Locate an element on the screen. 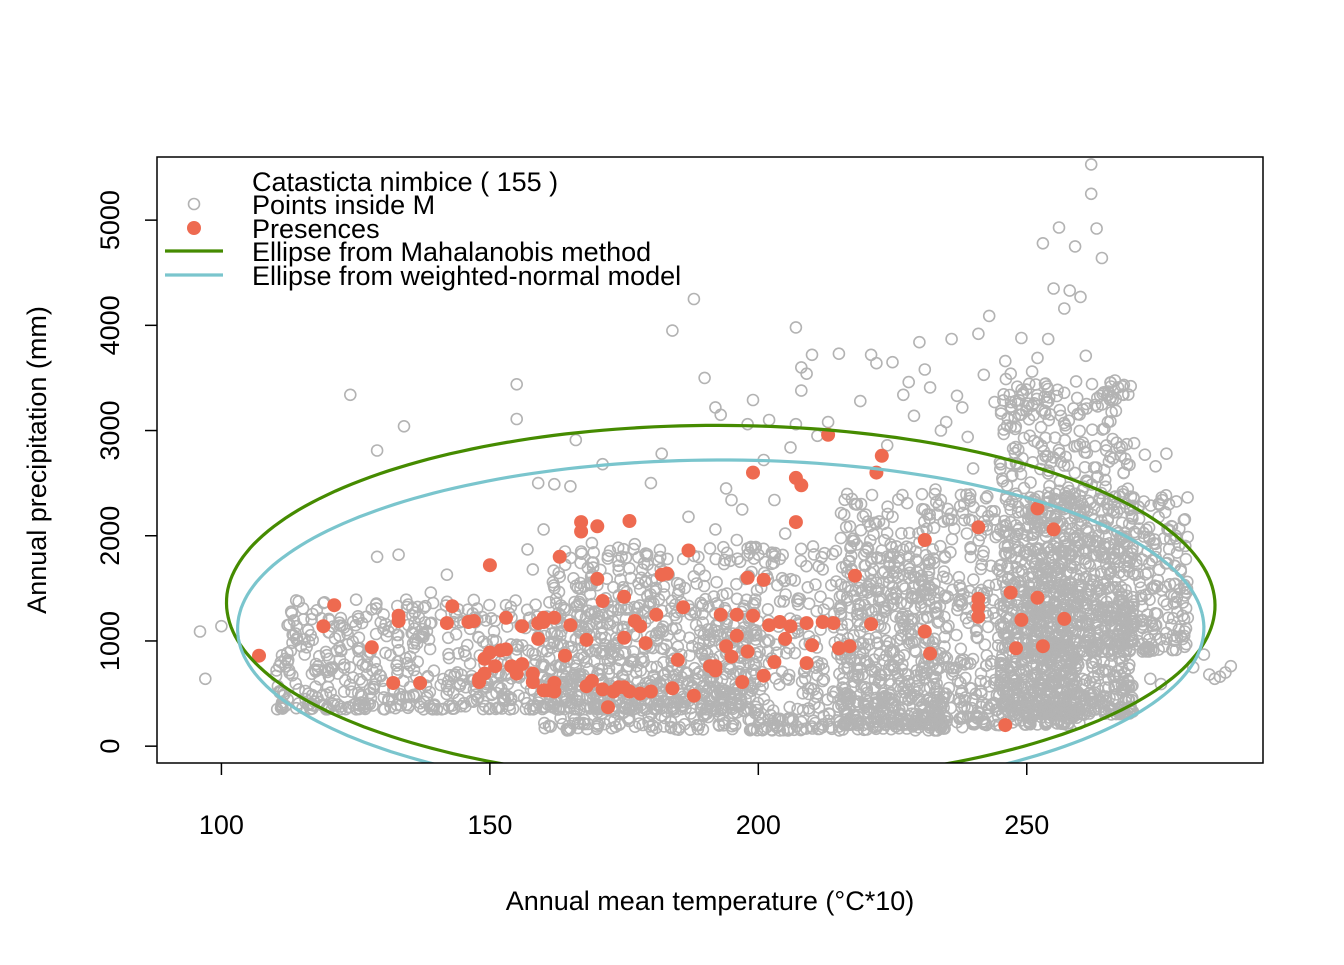  x-tick-label: 150 is located at coordinates (489, 825).